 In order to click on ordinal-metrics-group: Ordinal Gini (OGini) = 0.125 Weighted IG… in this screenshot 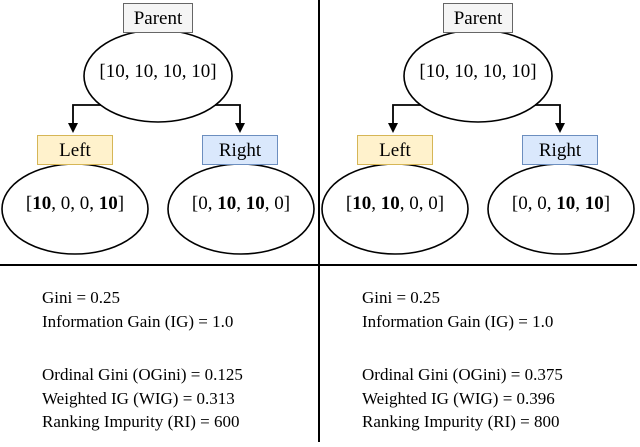, I will do `click(142, 398)`.